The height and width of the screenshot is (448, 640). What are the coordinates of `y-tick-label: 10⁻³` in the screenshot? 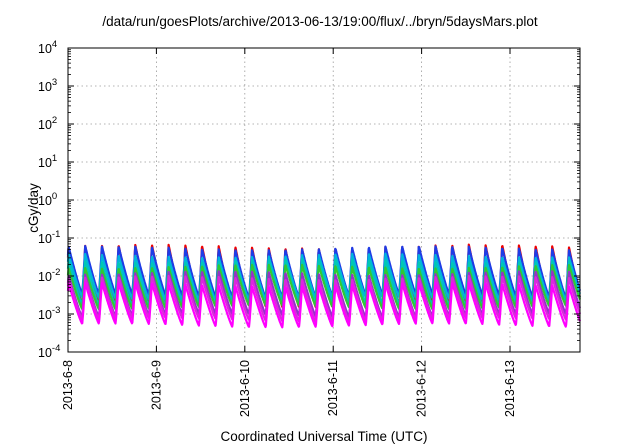 It's located at (49, 313).